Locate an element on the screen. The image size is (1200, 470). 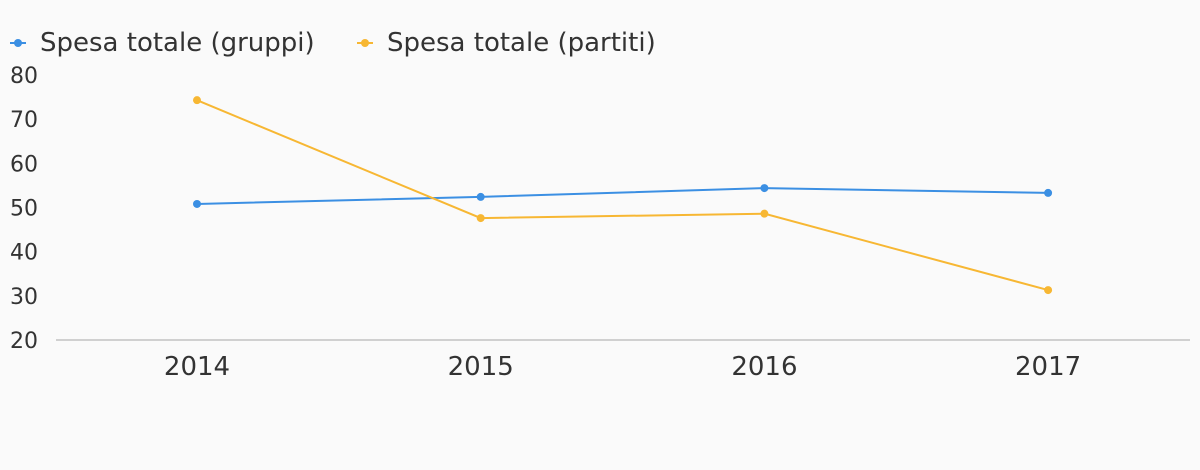
y-axis: 80 70 60 50 40 30 20 is located at coordinates (24, 209).